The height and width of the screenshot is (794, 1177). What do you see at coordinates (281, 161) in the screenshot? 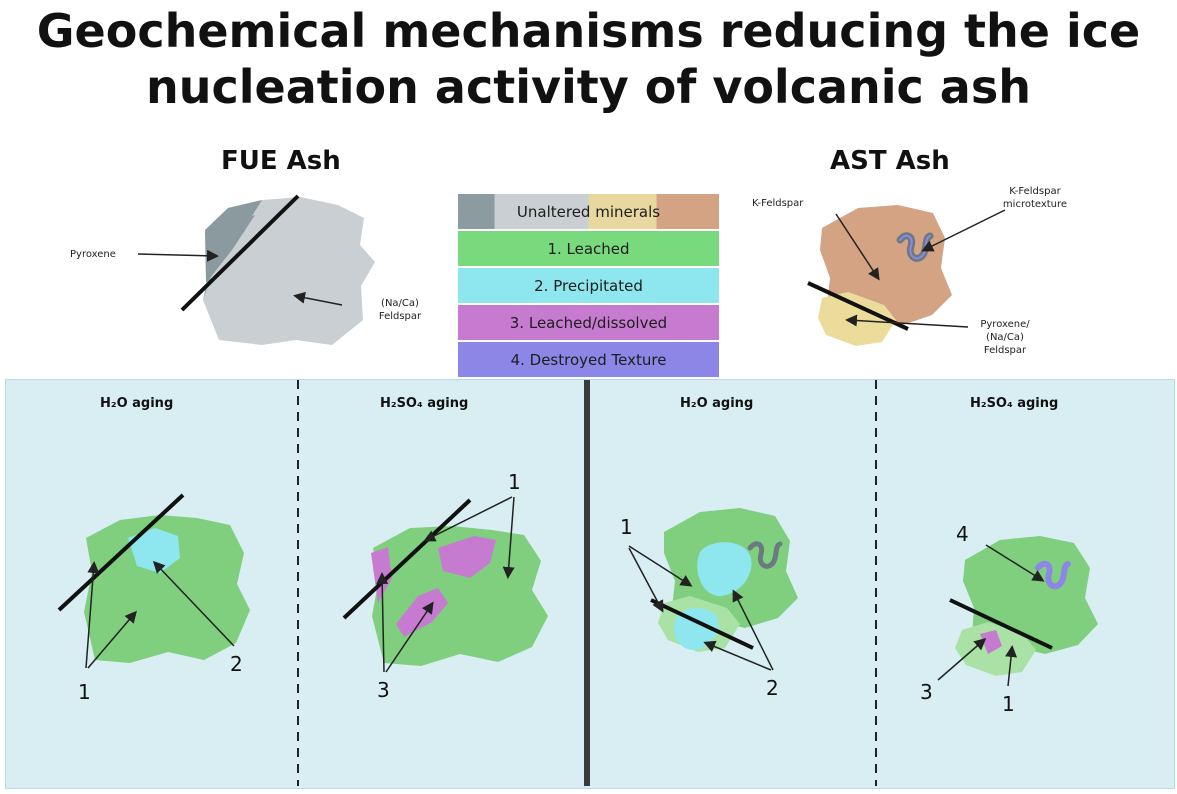
I see `fue-ash-label: FUE Ash` at bounding box center [281, 161].